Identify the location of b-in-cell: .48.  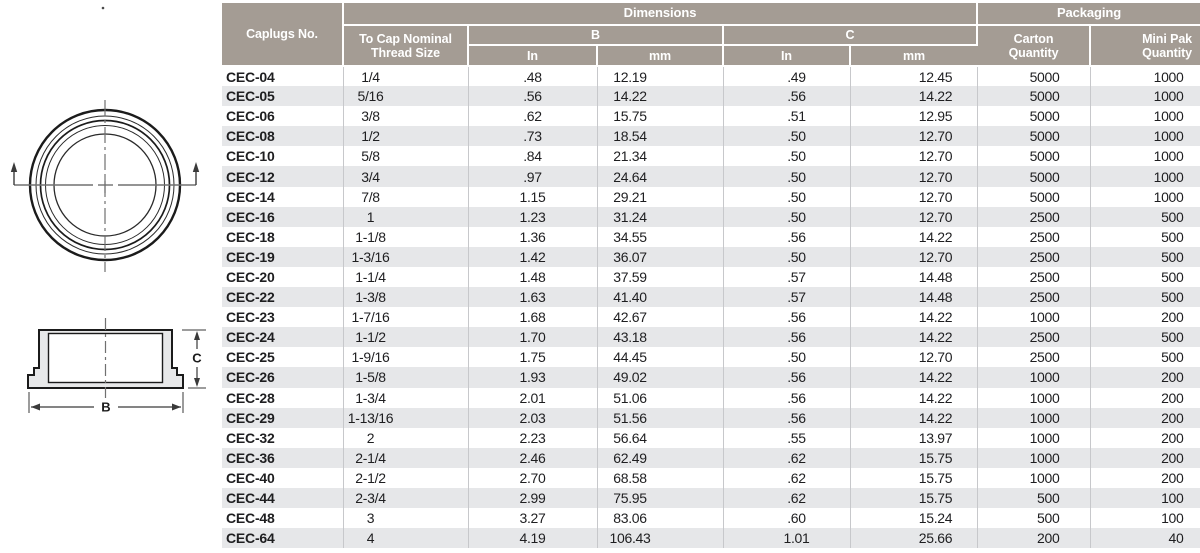
(533, 76).